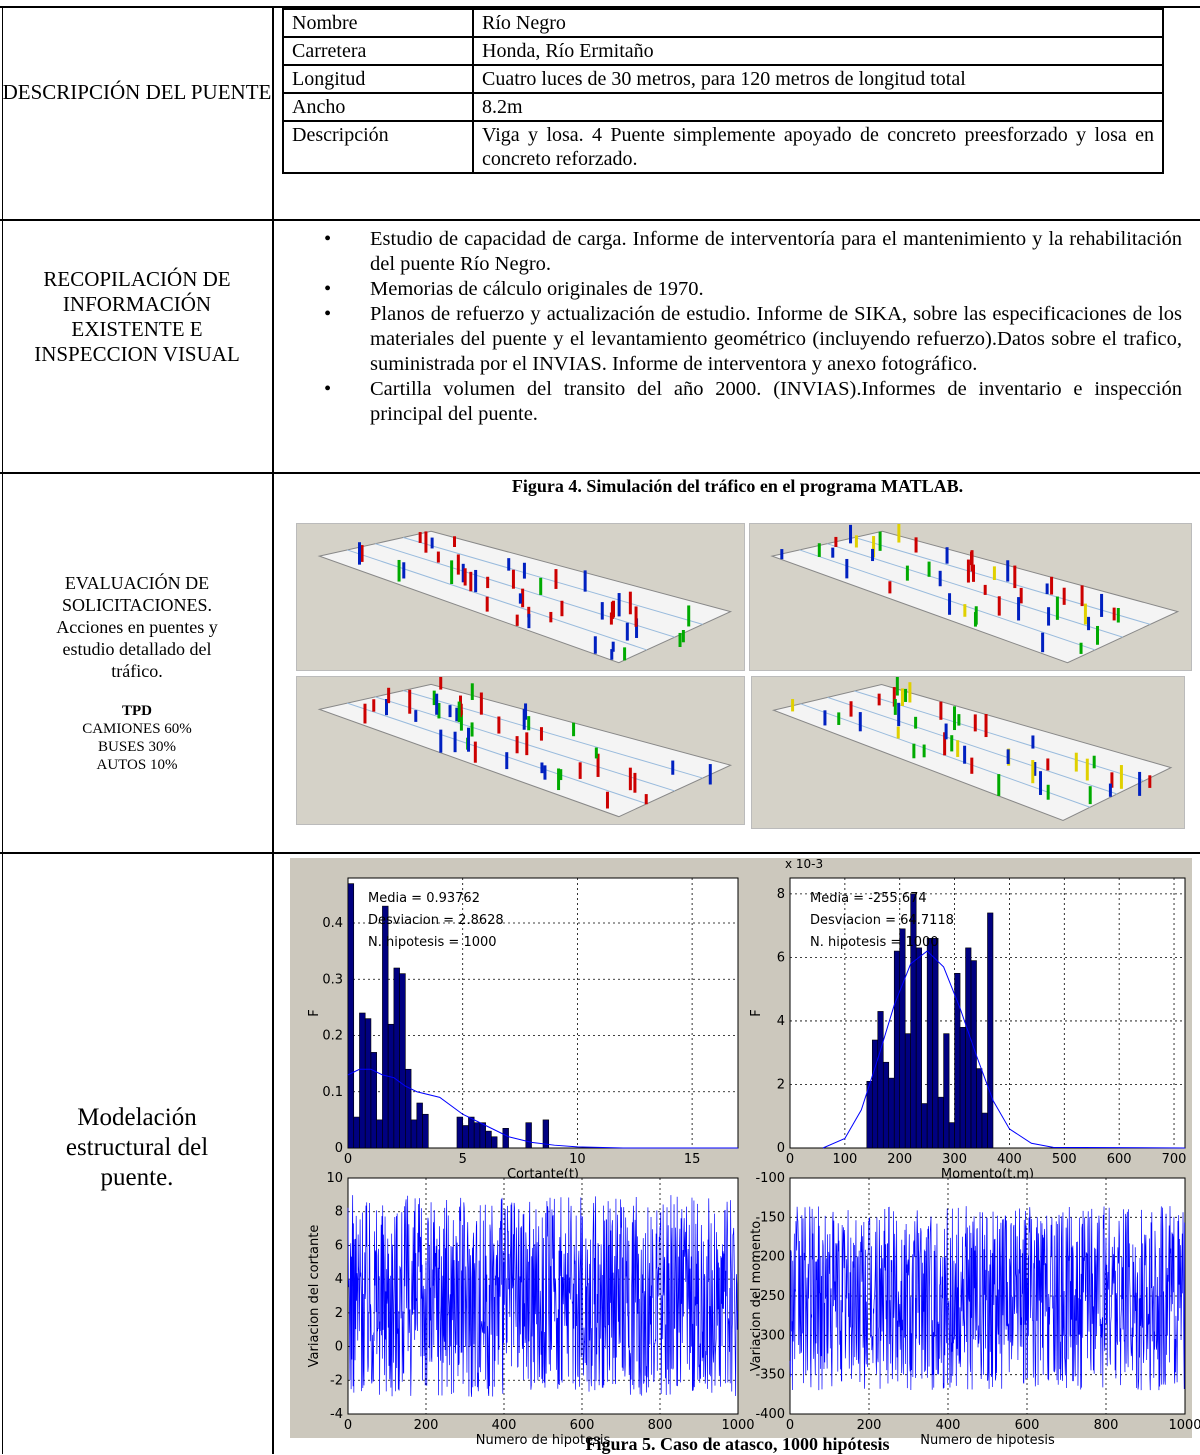  Describe the element at coordinates (537, 289) in the screenshot. I see `list-item-text: Memorias de cálculo originales de 1970.` at that location.